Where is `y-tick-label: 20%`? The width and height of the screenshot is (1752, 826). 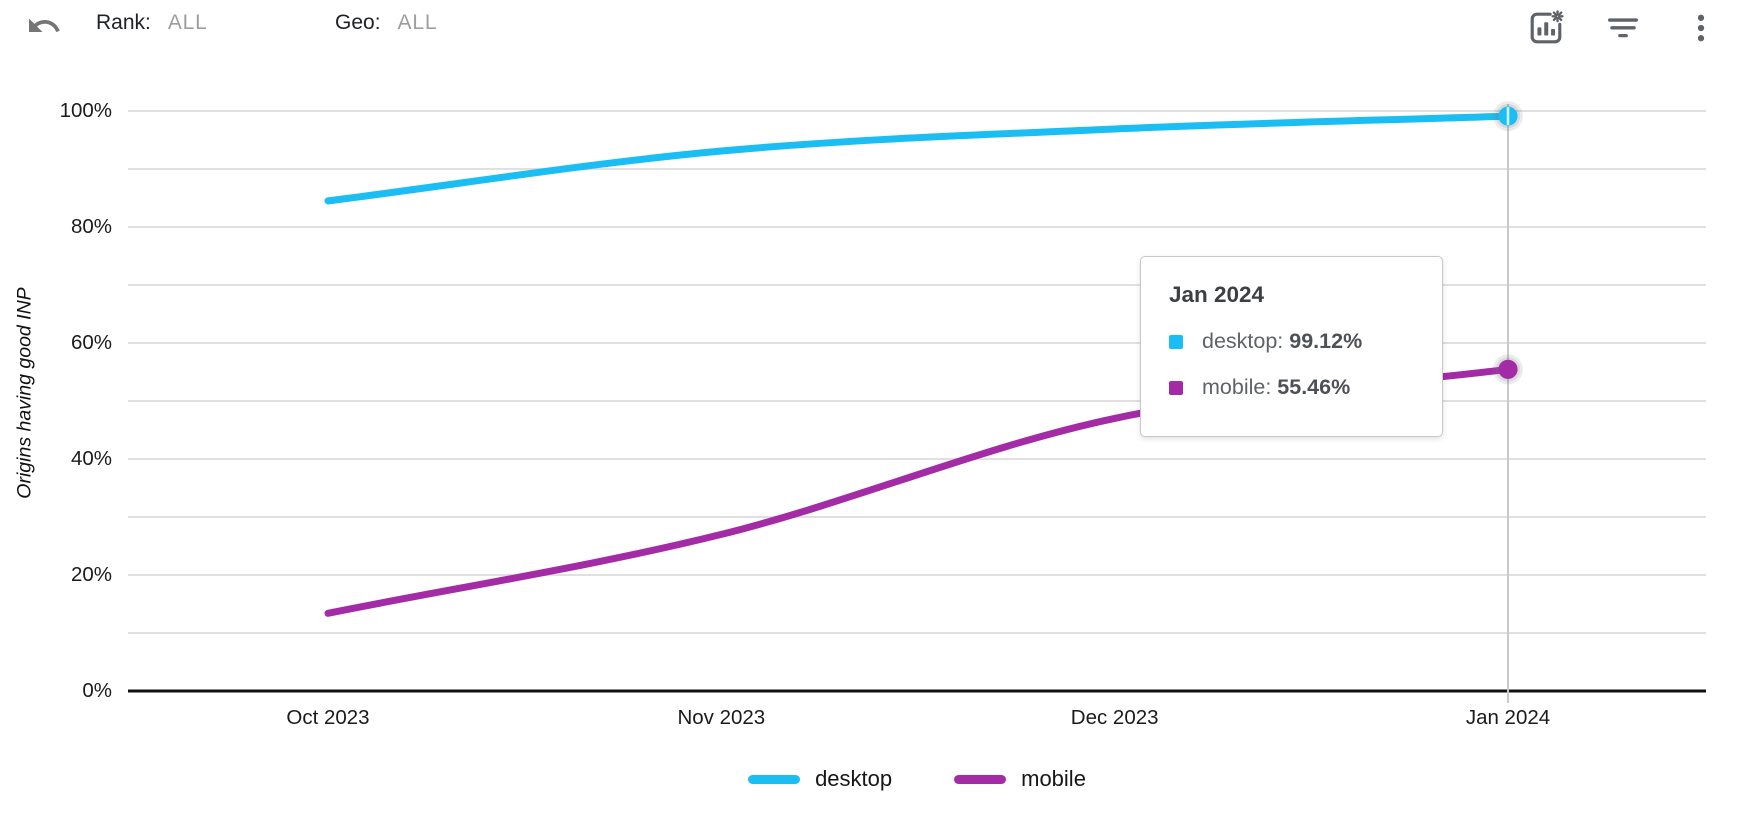 y-tick-label: 20% is located at coordinates (91, 574).